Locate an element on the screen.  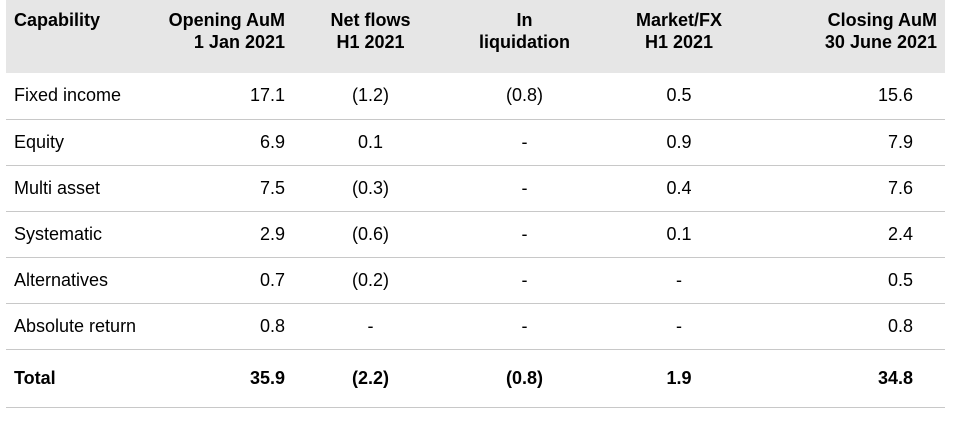
header-line: Opening AuM is located at coordinates (226, 20).